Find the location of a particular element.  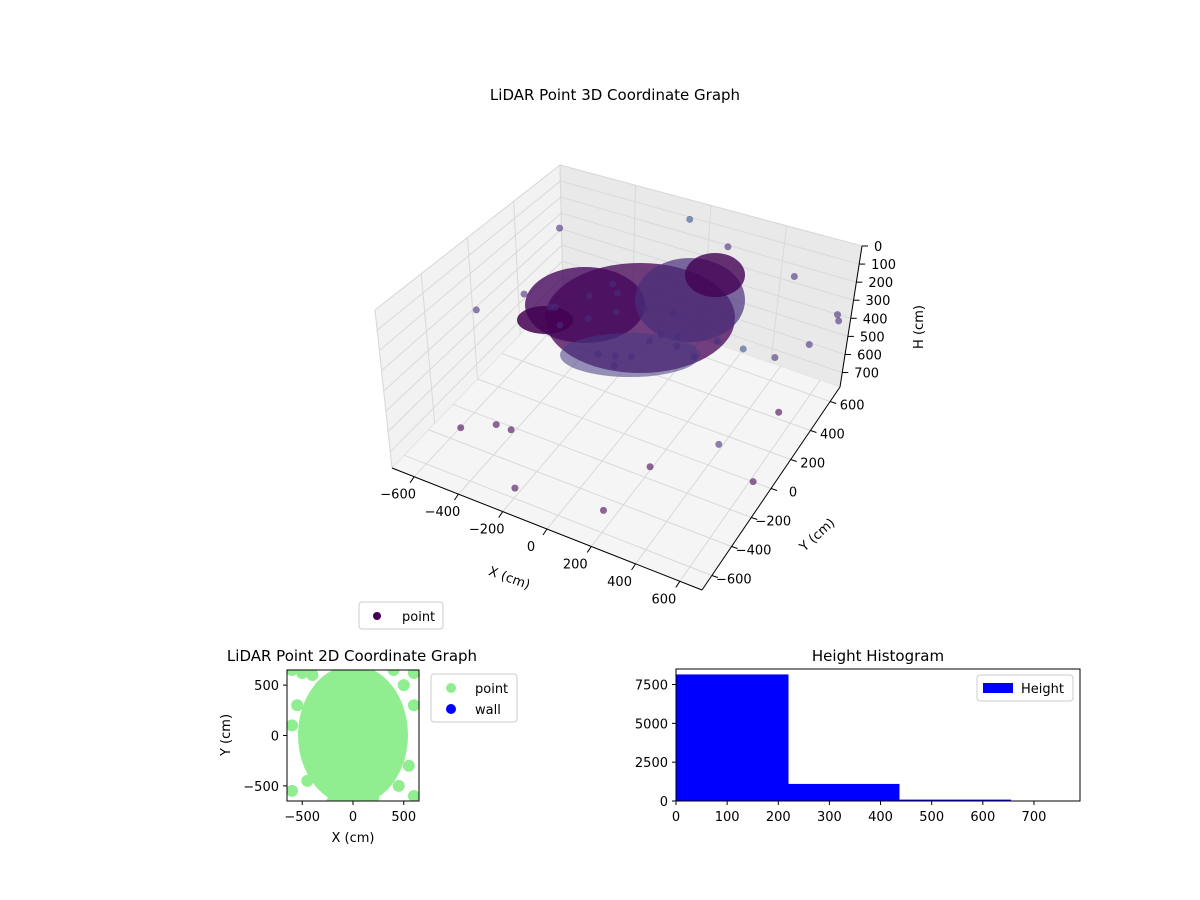

legend-2d-label-point: point is located at coordinates (491, 689).